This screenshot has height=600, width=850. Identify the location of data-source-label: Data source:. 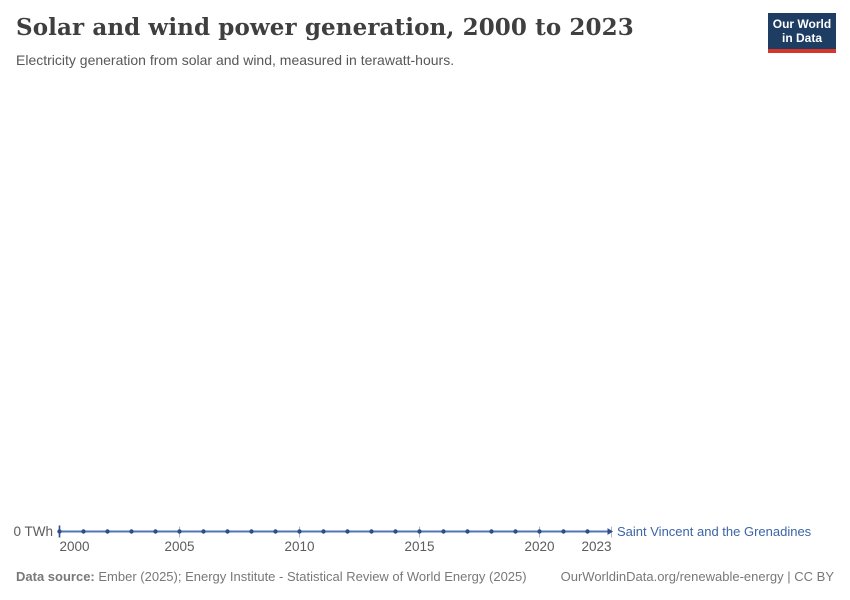
(55, 576).